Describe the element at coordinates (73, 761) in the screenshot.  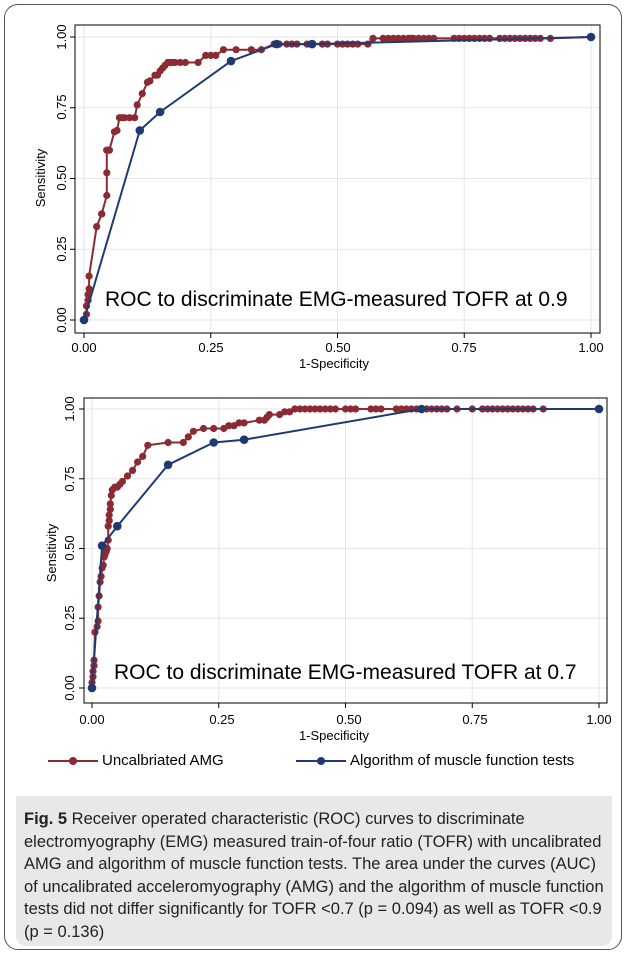
I see `legend-swatch-amg` at that location.